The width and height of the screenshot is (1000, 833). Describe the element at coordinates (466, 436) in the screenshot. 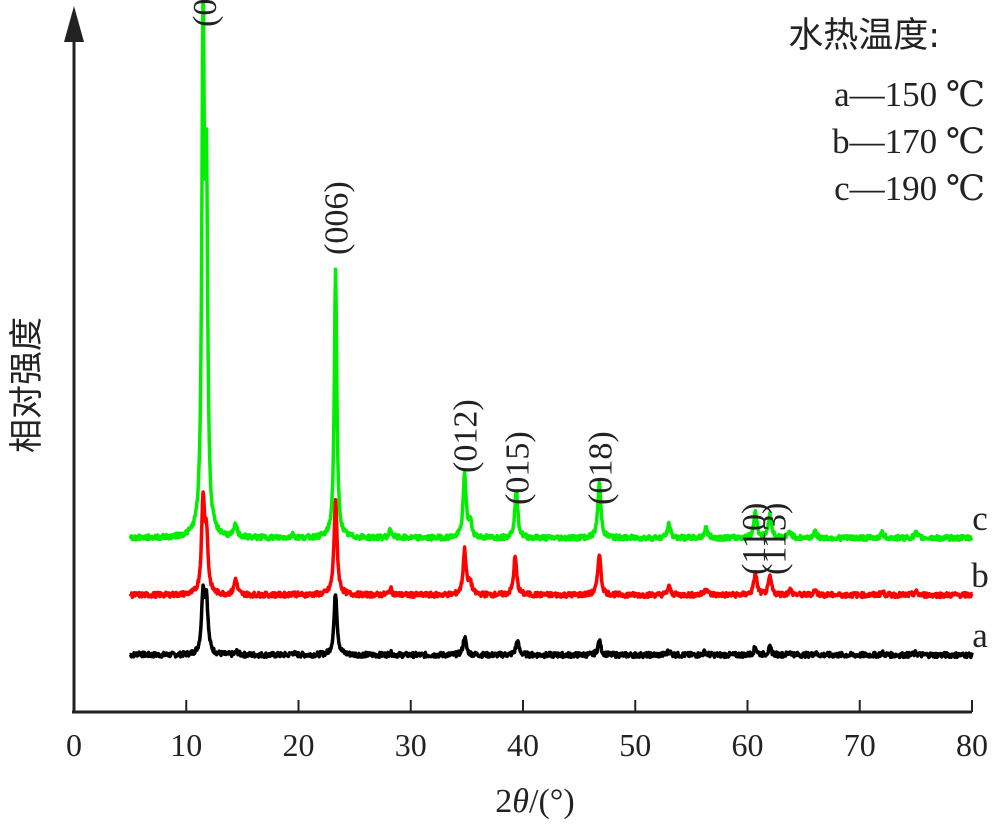

I see `peak-label-012: (012)` at that location.